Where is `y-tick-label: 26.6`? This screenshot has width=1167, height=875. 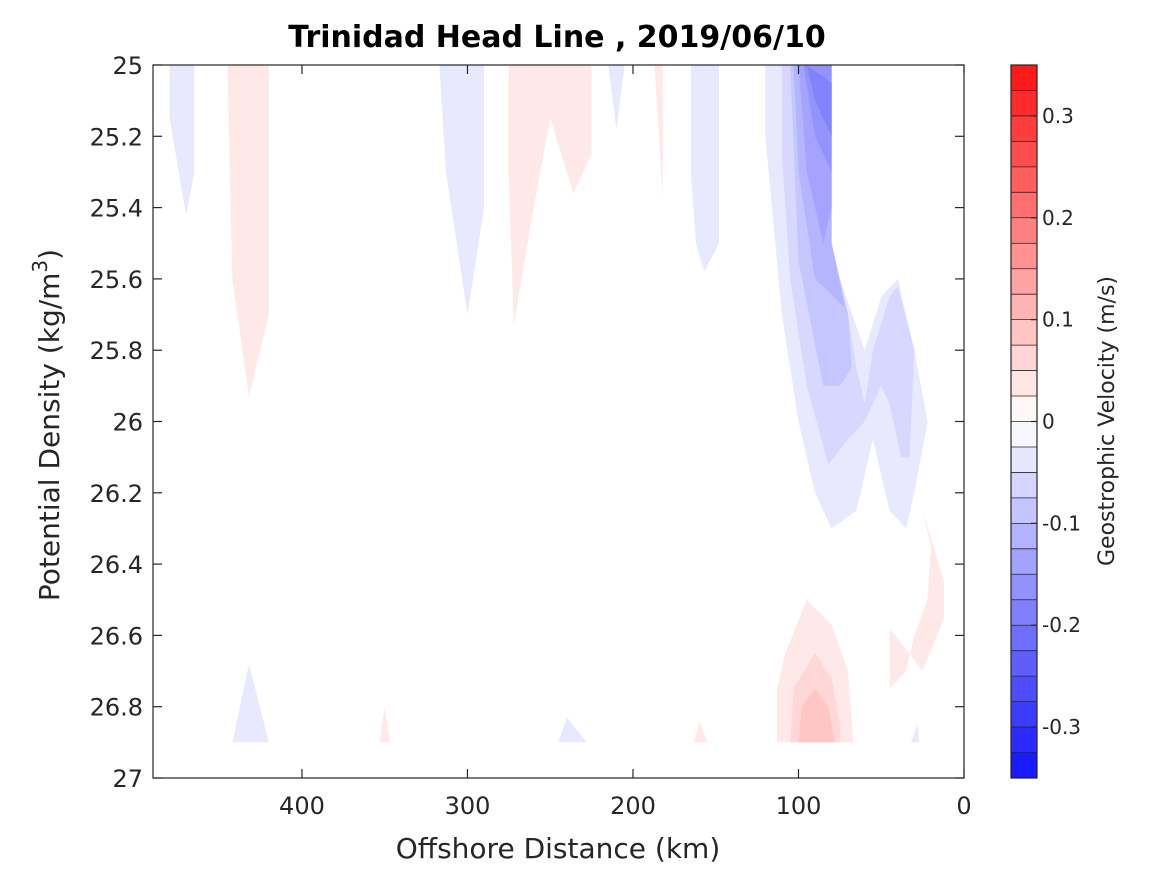
y-tick-label: 26.6 is located at coordinates (116, 636).